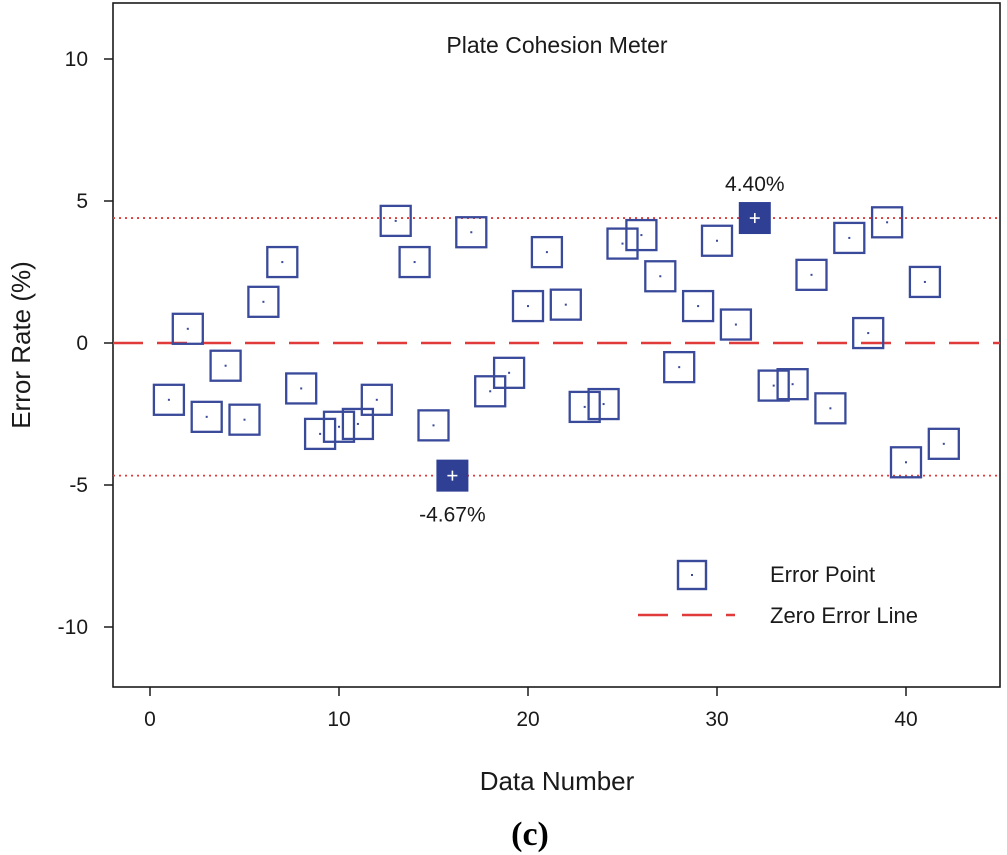 The width and height of the screenshot is (1007, 855). Describe the element at coordinates (73, 627) in the screenshot. I see `y-tick-label: -10` at that location.